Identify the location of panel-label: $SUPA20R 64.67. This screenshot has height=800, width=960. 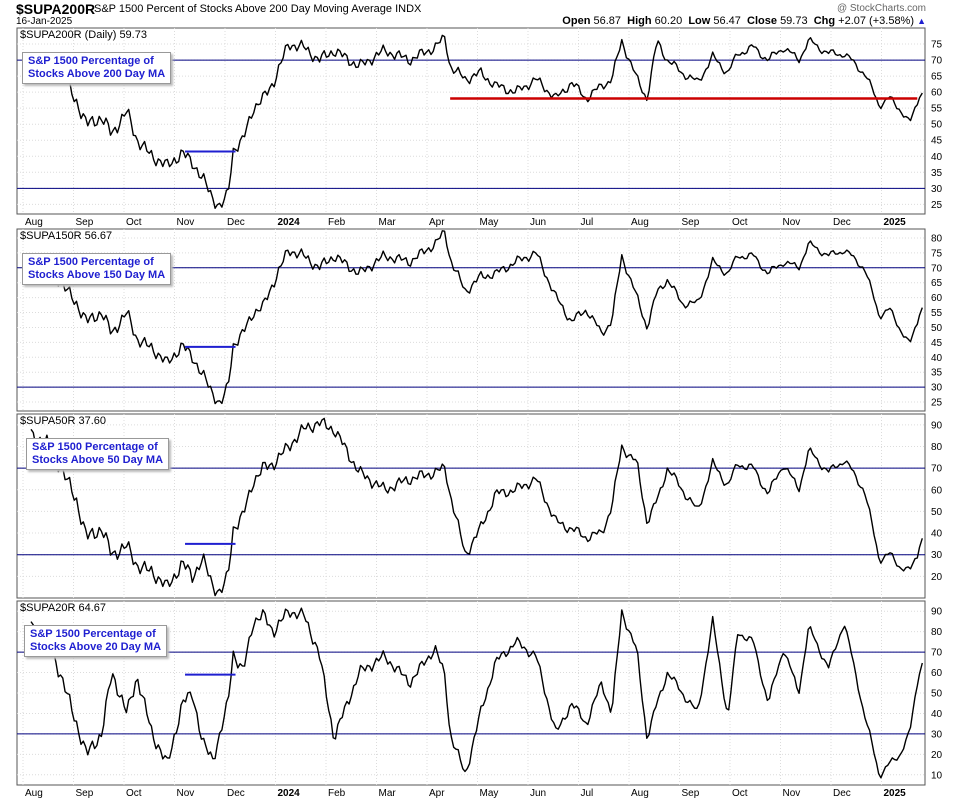
(63, 608).